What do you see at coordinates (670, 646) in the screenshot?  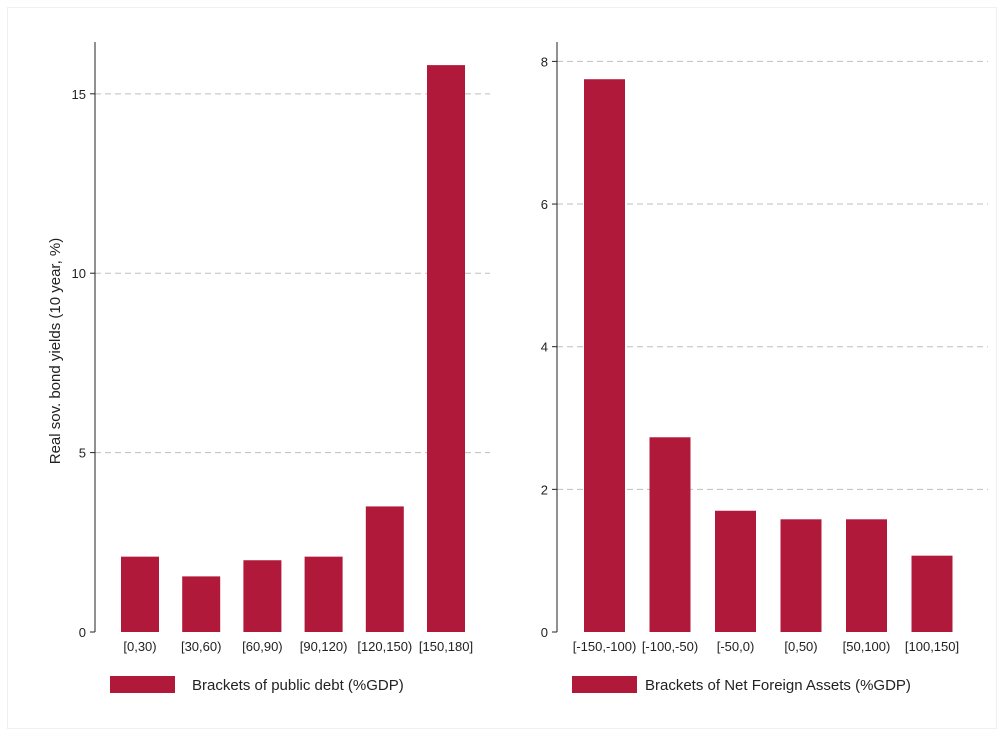 I see `x-tick-label: [-100,-50)` at bounding box center [670, 646].